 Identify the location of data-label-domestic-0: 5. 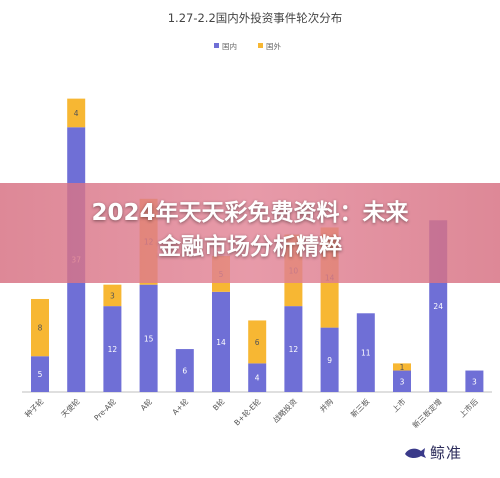
(40, 374).